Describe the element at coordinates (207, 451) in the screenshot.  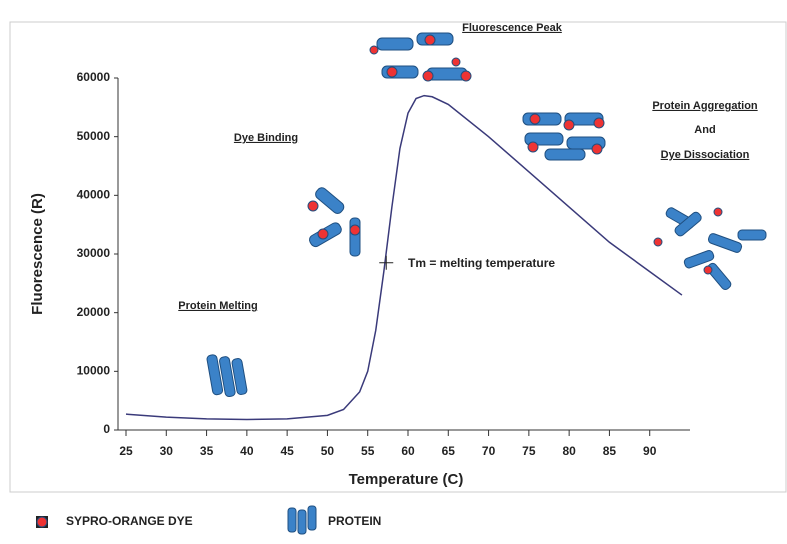
I see `x-tick-label: 35` at that location.